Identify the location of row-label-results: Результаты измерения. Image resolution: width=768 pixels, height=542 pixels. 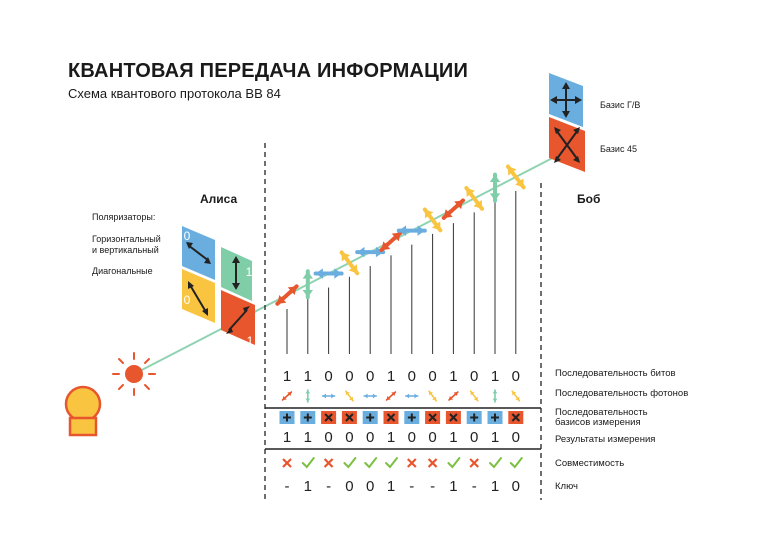
(605, 439).